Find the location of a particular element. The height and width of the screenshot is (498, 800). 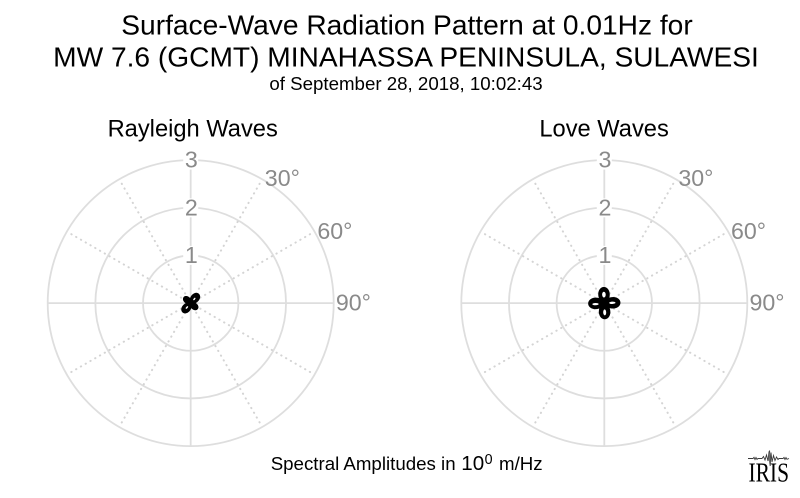

svg-text: Spectral Amplitudes in is located at coordinates (363, 463).